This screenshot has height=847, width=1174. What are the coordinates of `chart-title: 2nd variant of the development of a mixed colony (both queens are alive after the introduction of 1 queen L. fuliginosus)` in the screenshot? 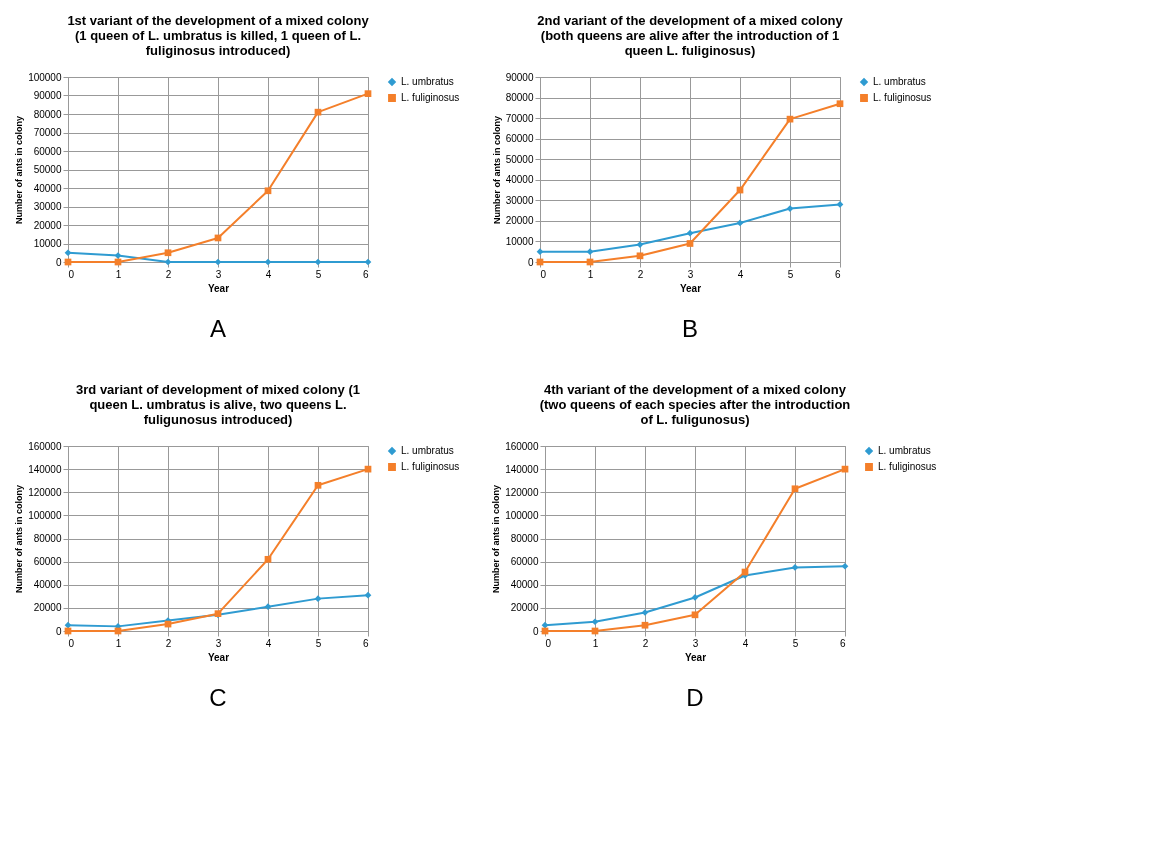 It's located at (690, 35).